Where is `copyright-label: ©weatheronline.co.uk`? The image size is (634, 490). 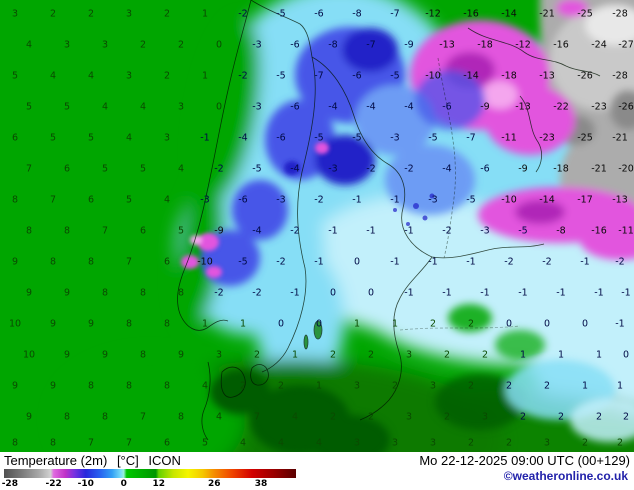 copyright-label: ©weatheronline.co.uk is located at coordinates (565, 476).